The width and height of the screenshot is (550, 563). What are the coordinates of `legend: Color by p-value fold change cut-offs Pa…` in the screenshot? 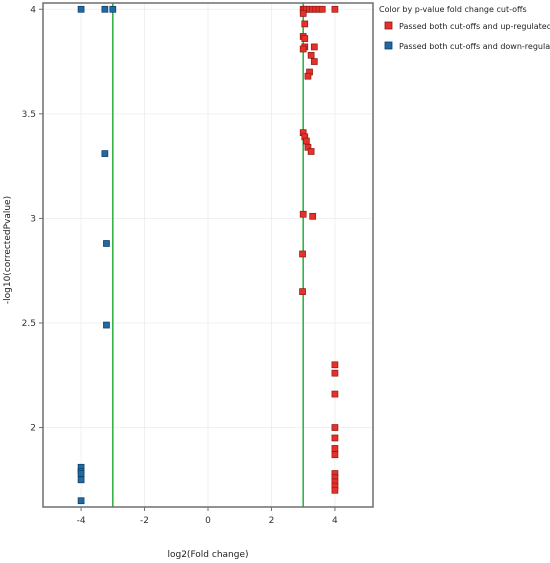 It's located at (464, 28).